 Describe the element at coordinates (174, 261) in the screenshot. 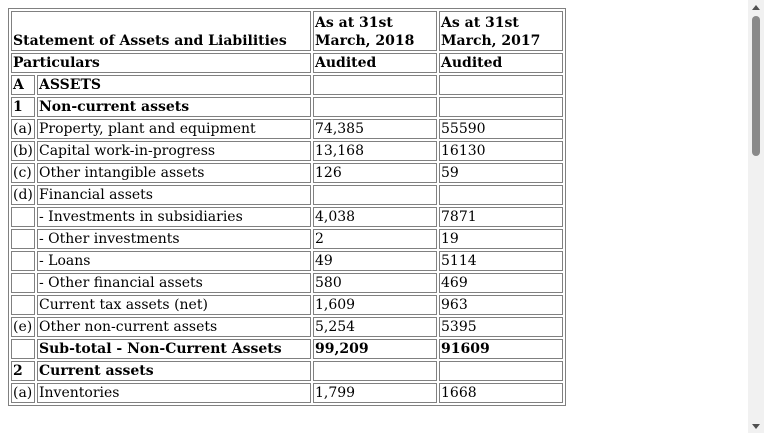

I see `row-label: - Loans` at that location.